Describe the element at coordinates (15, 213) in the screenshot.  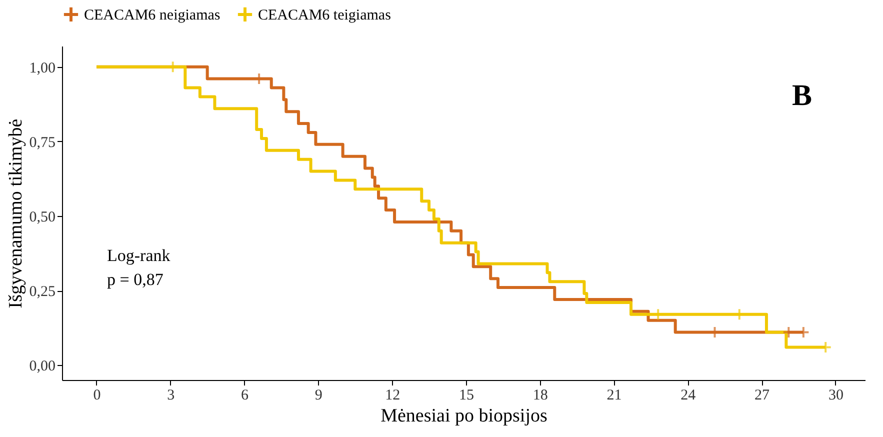
I see `y-axis-title: Išgyvenamumo tikimybė` at that location.